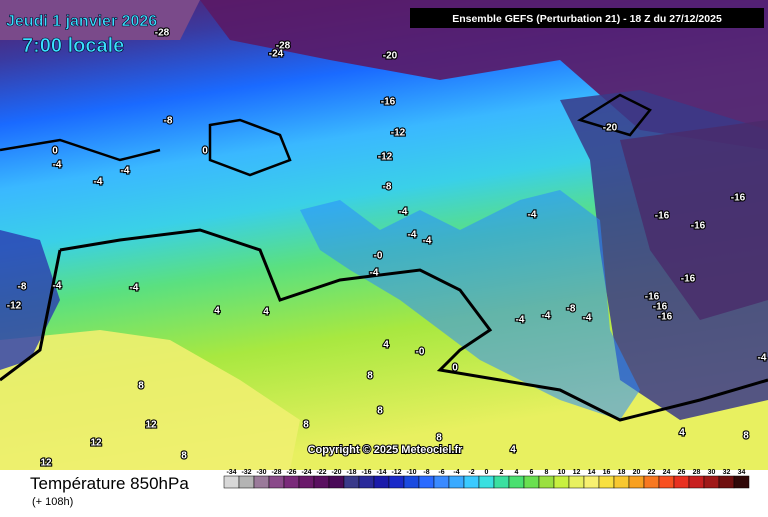 Image resolution: width=768 pixels, height=517 pixels. Describe the element at coordinates (306, 472) in the screenshot. I see `colorbar-tick-label: -24` at that location.